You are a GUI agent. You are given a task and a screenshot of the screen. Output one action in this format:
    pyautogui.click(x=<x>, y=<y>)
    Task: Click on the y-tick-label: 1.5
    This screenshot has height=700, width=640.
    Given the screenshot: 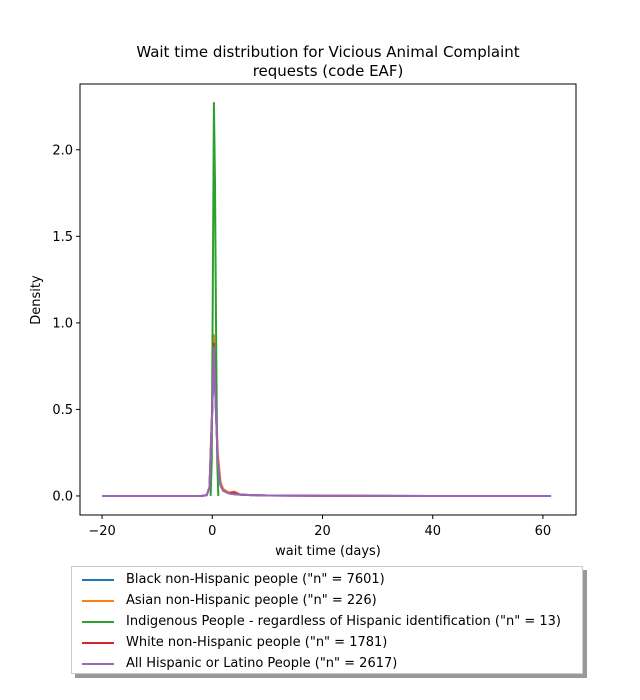 What is the action you would take?
    pyautogui.click(x=62, y=237)
    